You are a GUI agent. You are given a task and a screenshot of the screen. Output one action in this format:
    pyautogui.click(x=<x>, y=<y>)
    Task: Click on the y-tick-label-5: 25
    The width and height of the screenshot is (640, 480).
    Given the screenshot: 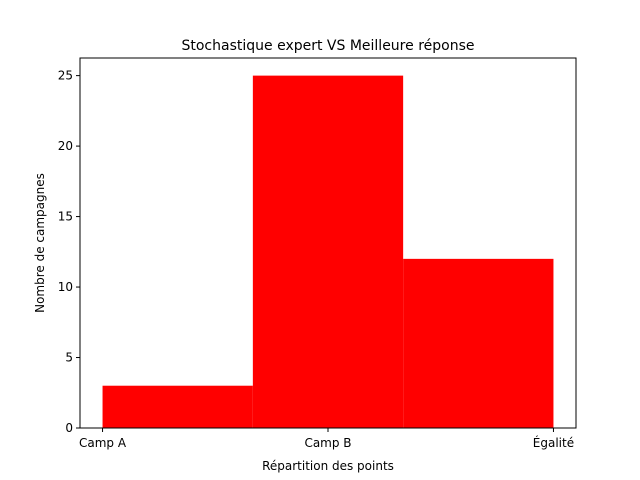 What is the action you would take?
    pyautogui.click(x=65, y=76)
    